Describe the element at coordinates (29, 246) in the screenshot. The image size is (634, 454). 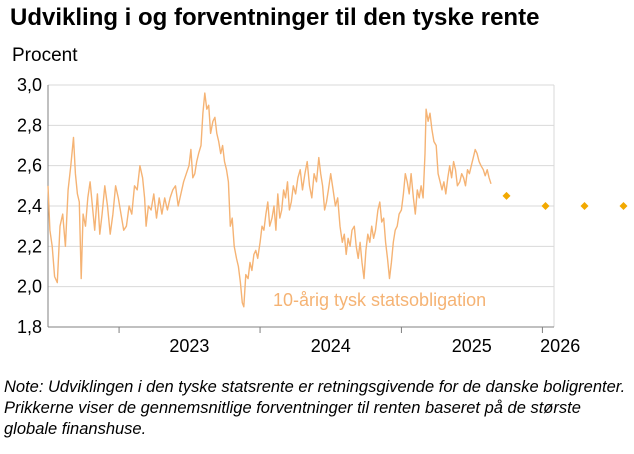
I see `y-tick-label: 2,2` at that location.